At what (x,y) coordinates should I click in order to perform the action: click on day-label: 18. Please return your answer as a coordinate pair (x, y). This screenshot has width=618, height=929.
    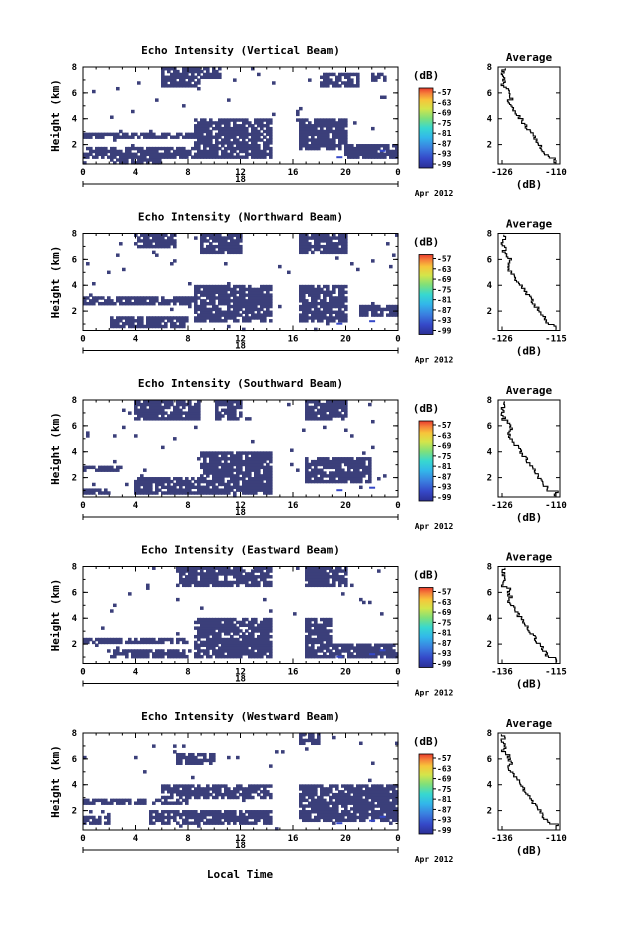
    Looking at the image, I should click on (240, 180).